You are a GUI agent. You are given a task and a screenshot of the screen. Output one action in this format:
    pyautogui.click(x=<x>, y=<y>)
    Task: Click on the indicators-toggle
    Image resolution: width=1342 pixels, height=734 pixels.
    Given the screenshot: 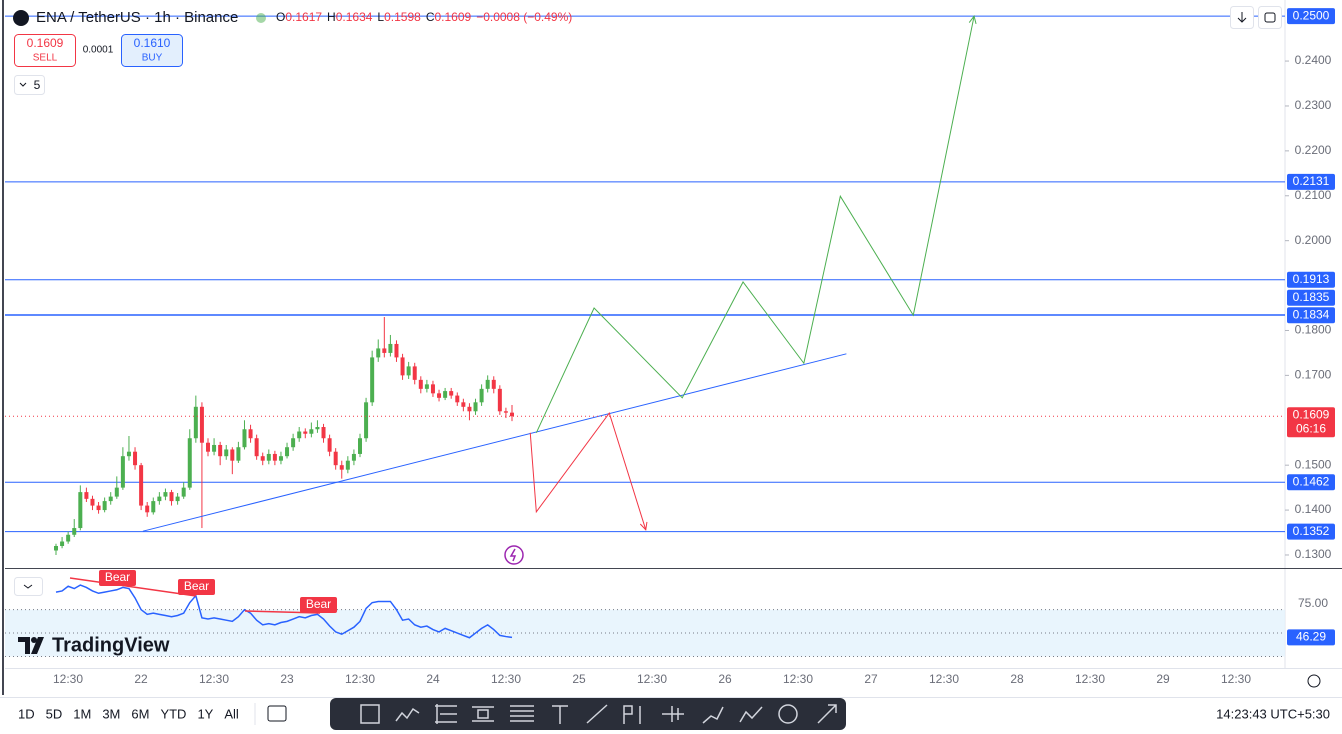 What is the action you would take?
    pyautogui.click(x=29, y=85)
    